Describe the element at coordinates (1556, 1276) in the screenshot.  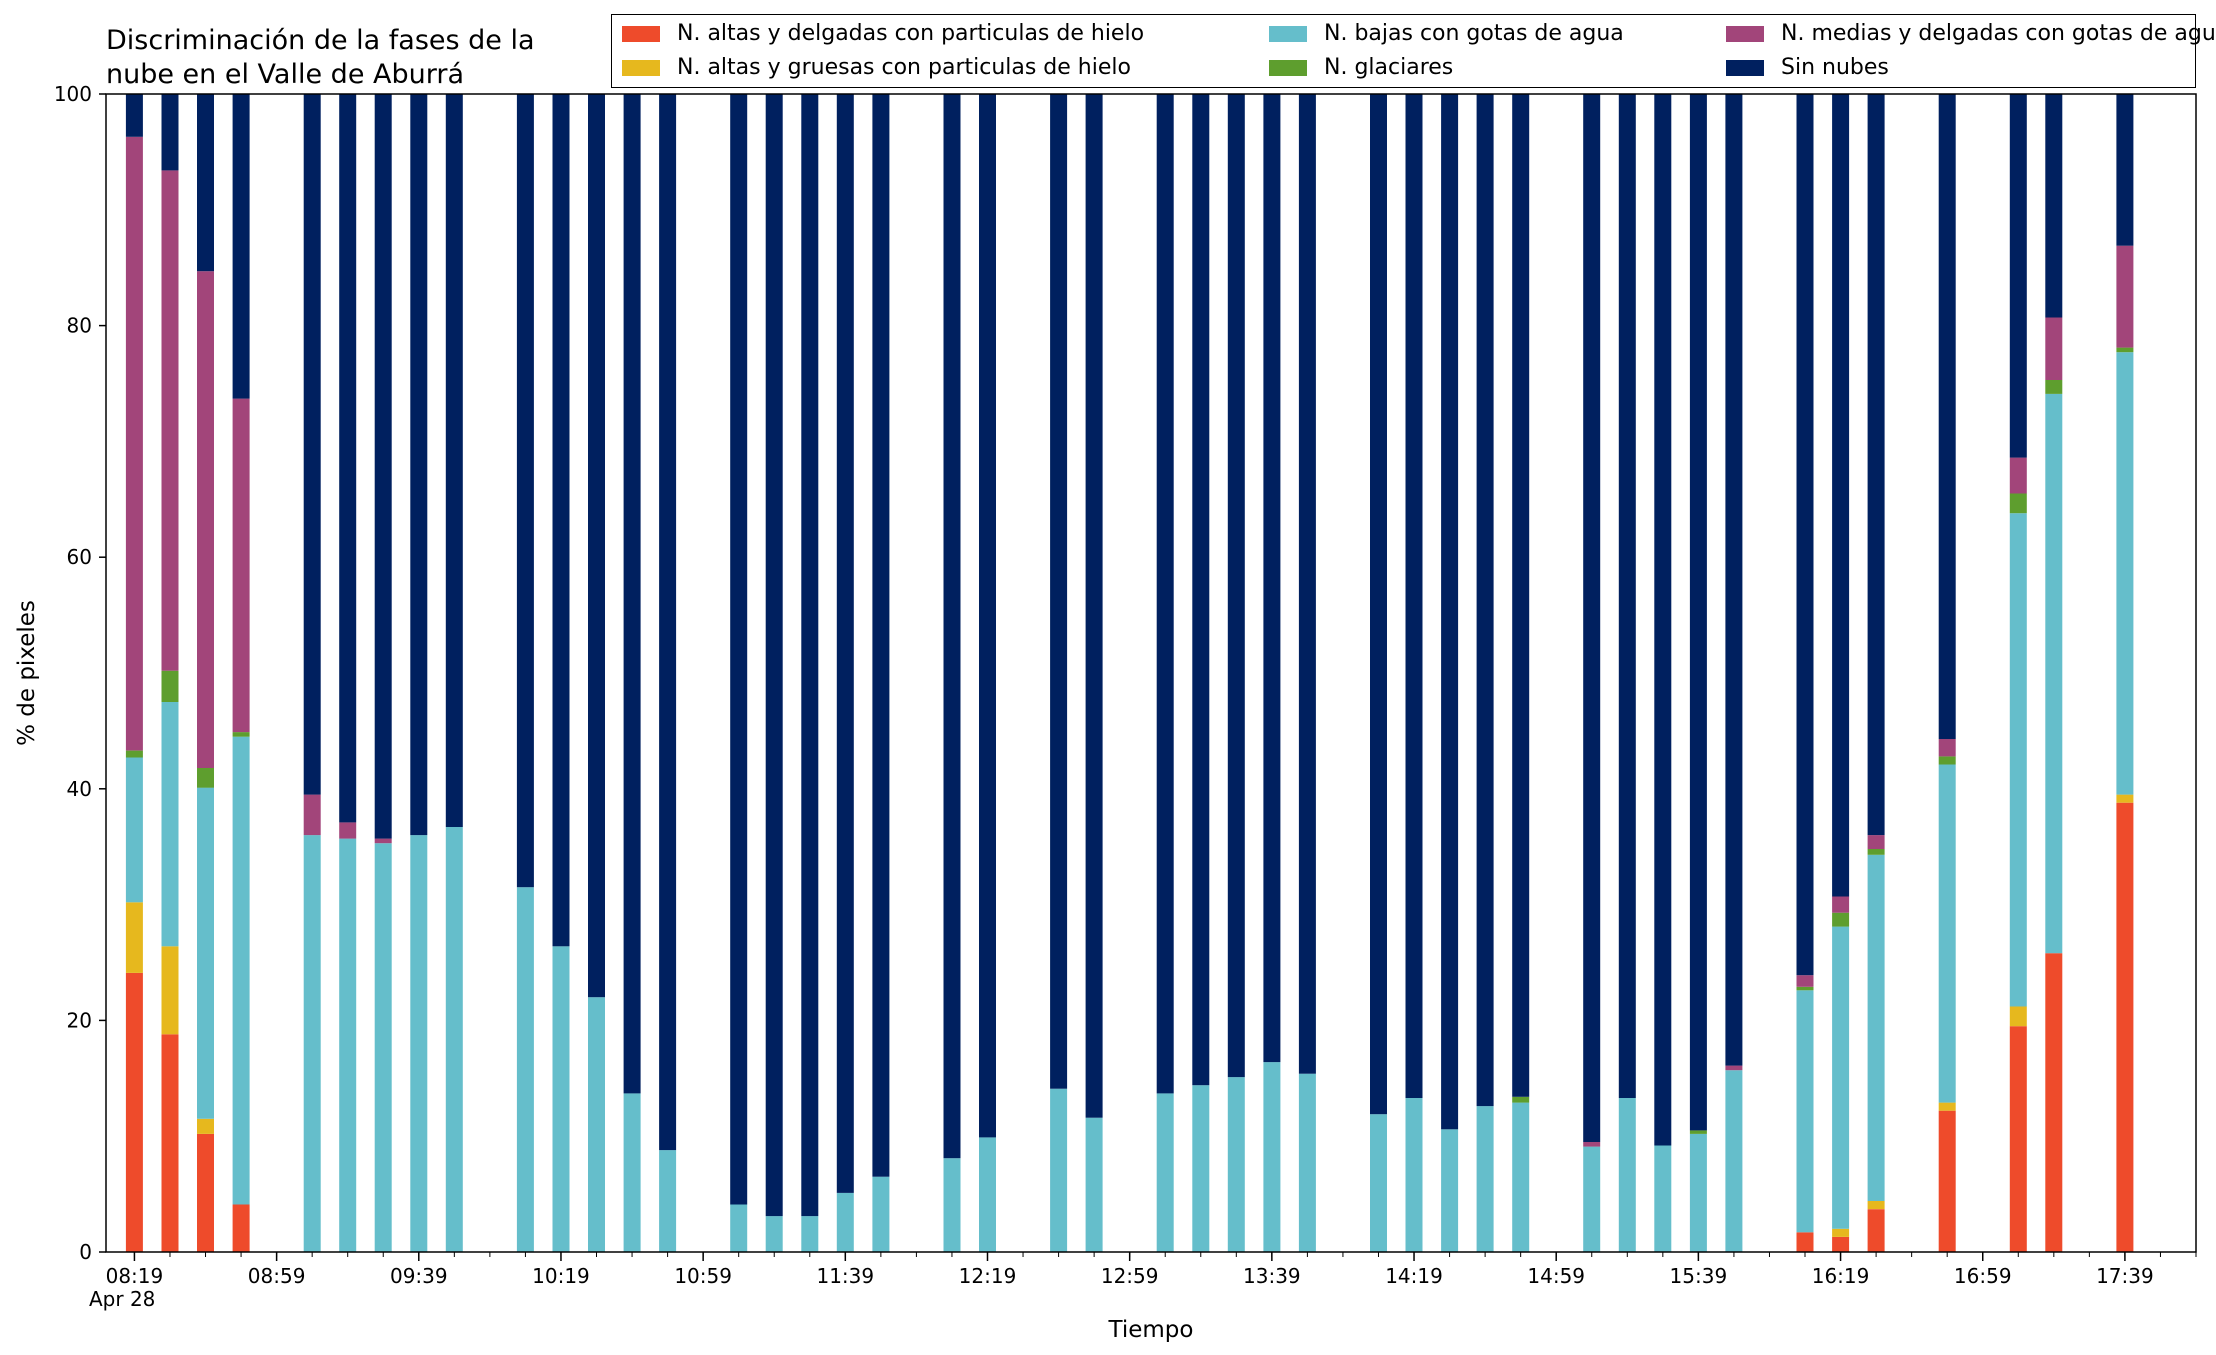
I see `x-tick-label: 14:59` at that location.